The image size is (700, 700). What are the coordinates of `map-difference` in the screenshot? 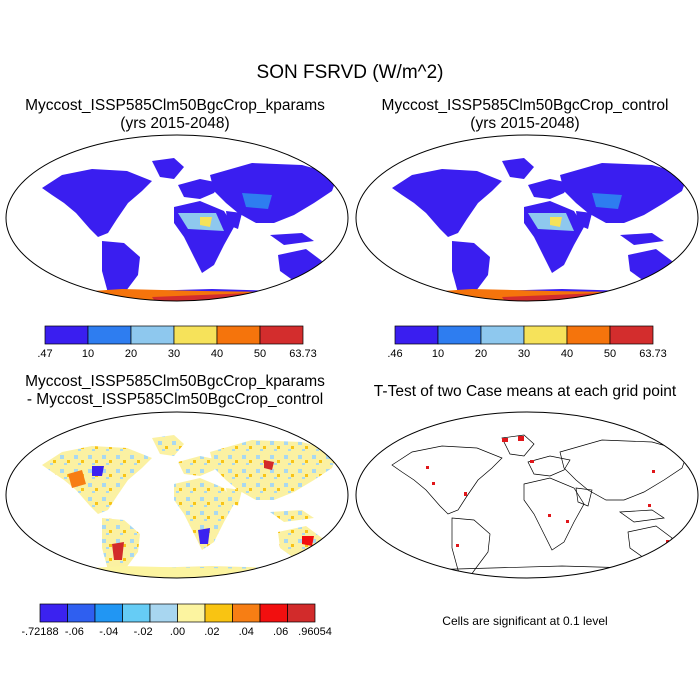 It's located at (177, 495).